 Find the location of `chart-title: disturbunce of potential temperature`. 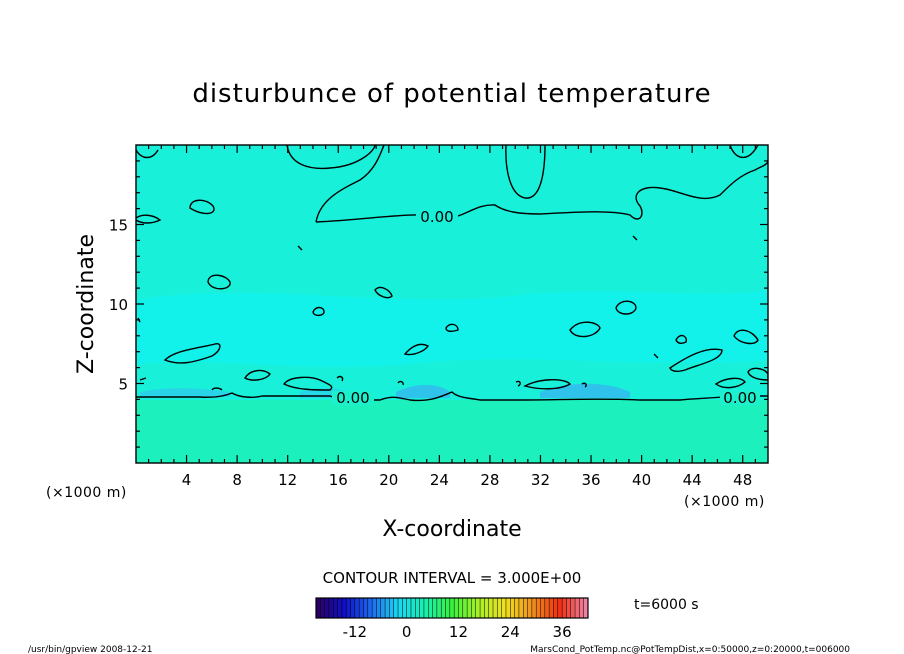

chart-title: disturbunce of potential temperature is located at coordinates (451, 94).